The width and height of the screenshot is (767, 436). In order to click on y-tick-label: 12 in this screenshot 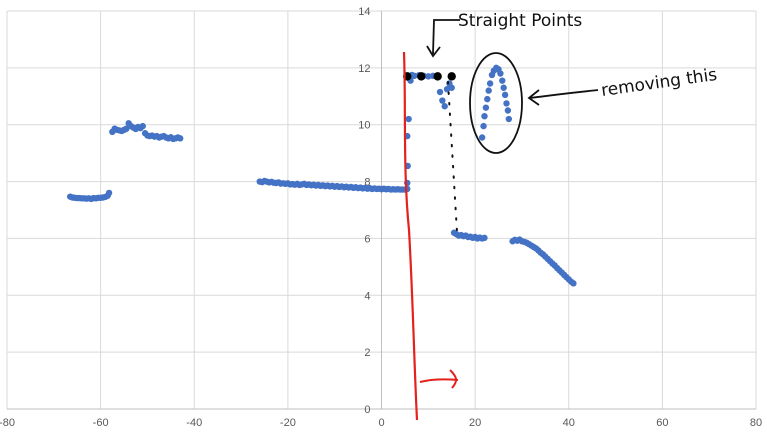, I will do `click(364, 69)`.